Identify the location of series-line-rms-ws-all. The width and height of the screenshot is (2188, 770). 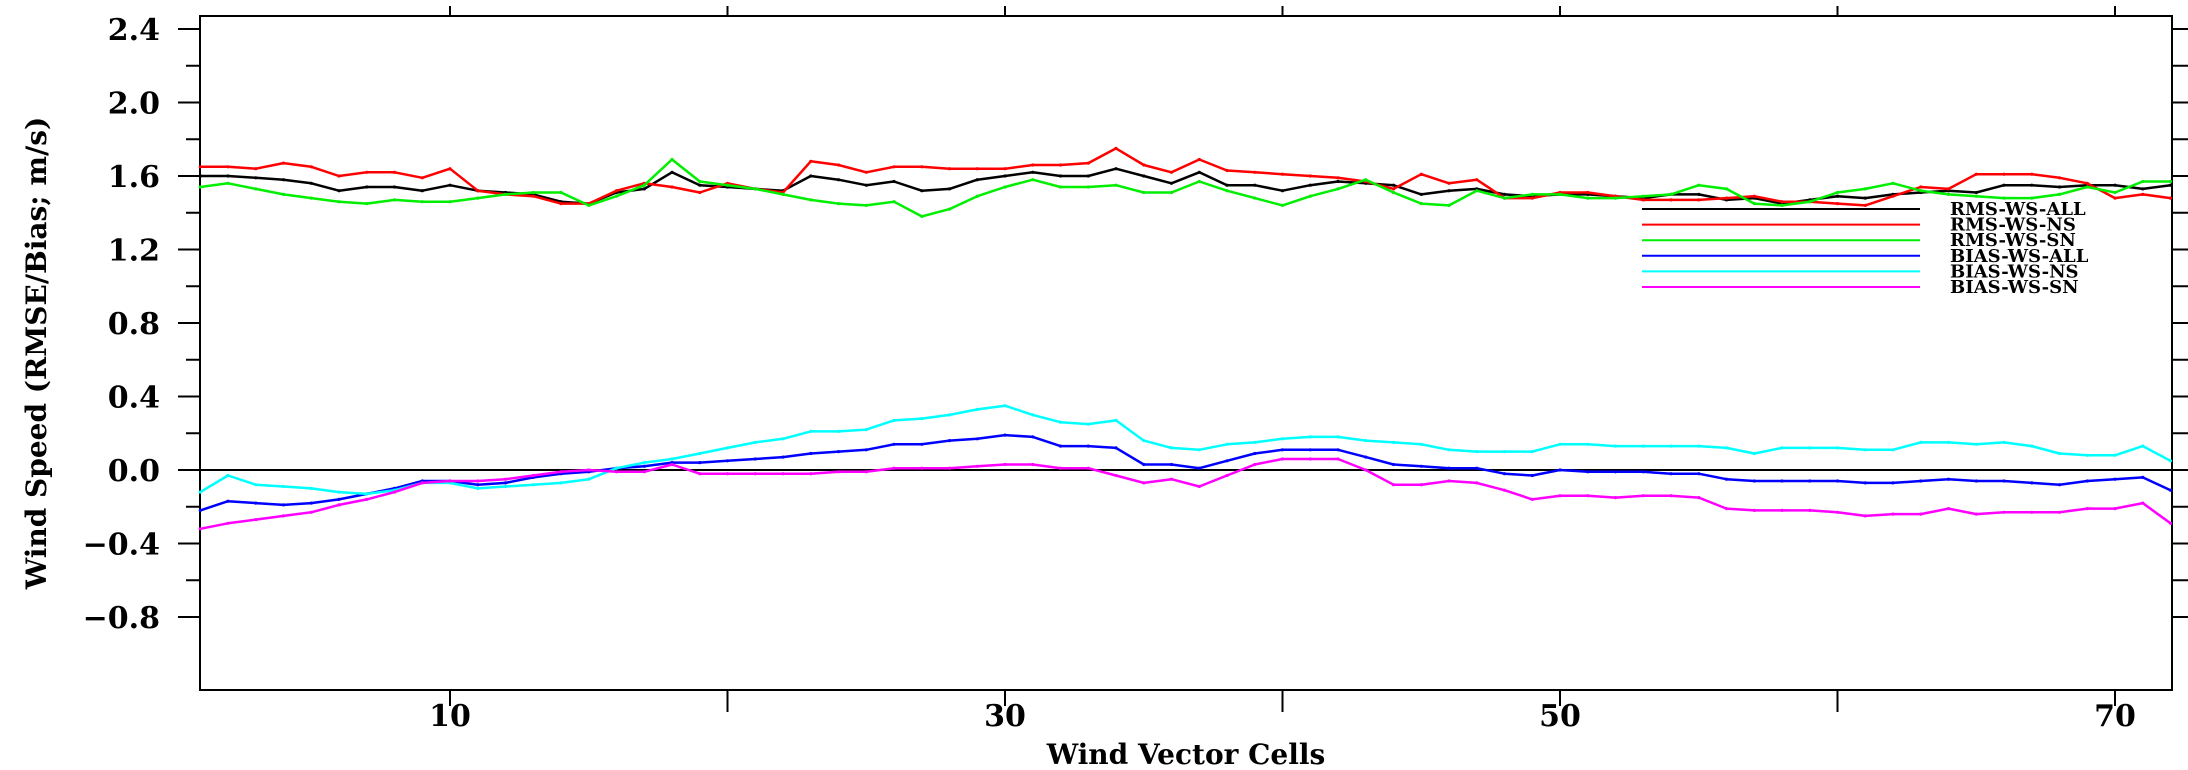
(1185, 186).